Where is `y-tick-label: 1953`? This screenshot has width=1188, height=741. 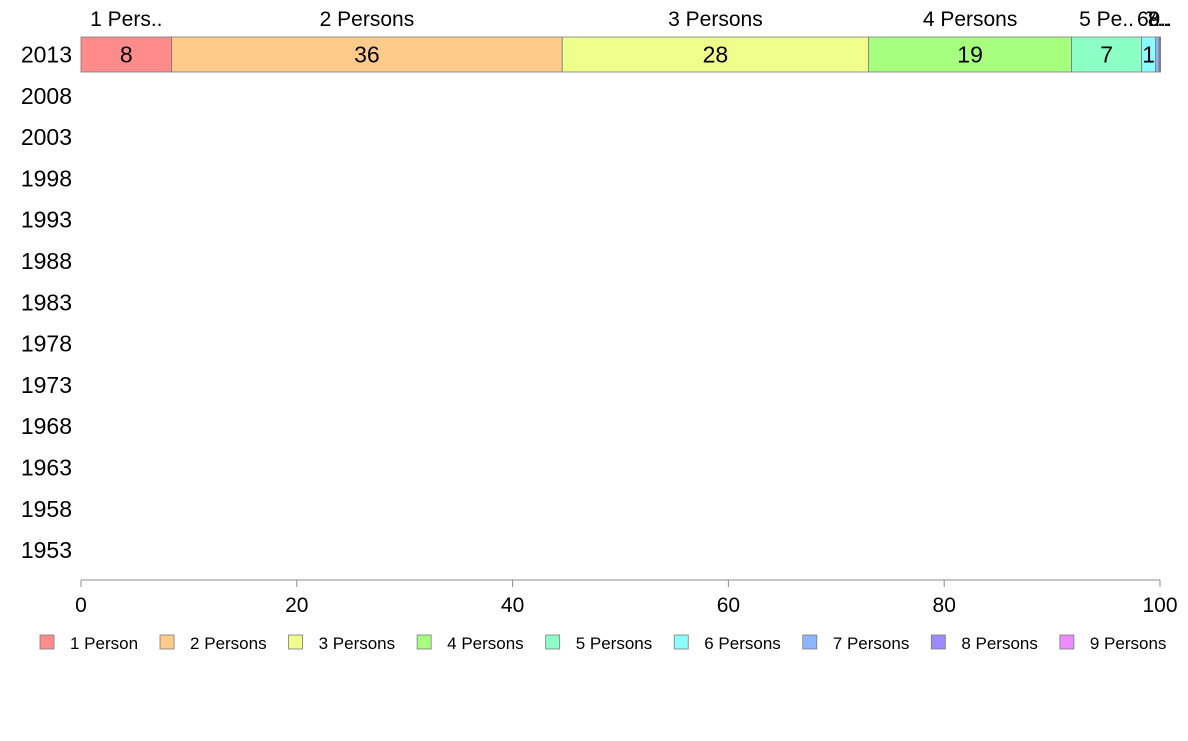
y-tick-label: 1953 is located at coordinates (46, 550).